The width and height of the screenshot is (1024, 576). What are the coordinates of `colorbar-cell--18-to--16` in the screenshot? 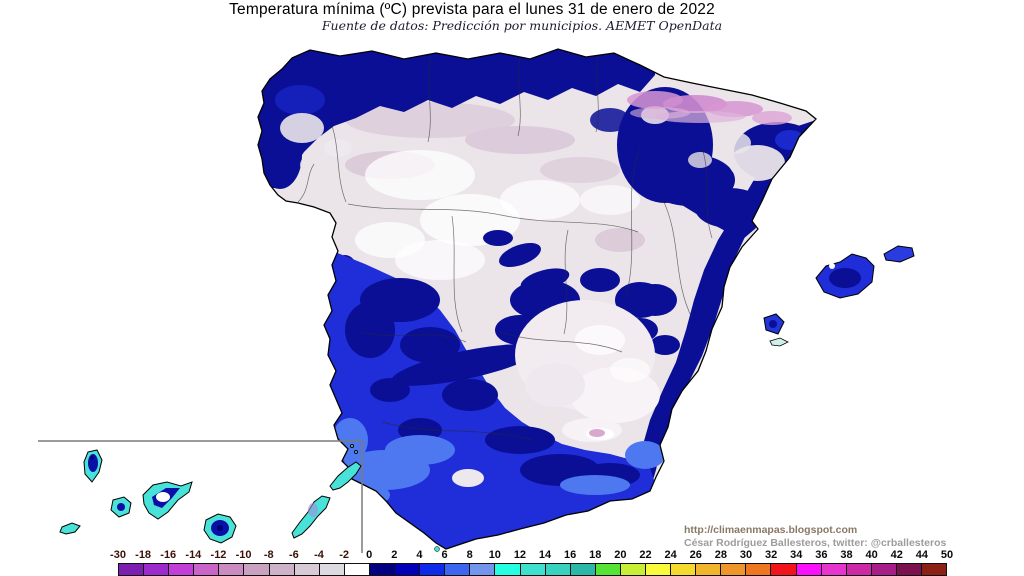 It's located at (156, 569).